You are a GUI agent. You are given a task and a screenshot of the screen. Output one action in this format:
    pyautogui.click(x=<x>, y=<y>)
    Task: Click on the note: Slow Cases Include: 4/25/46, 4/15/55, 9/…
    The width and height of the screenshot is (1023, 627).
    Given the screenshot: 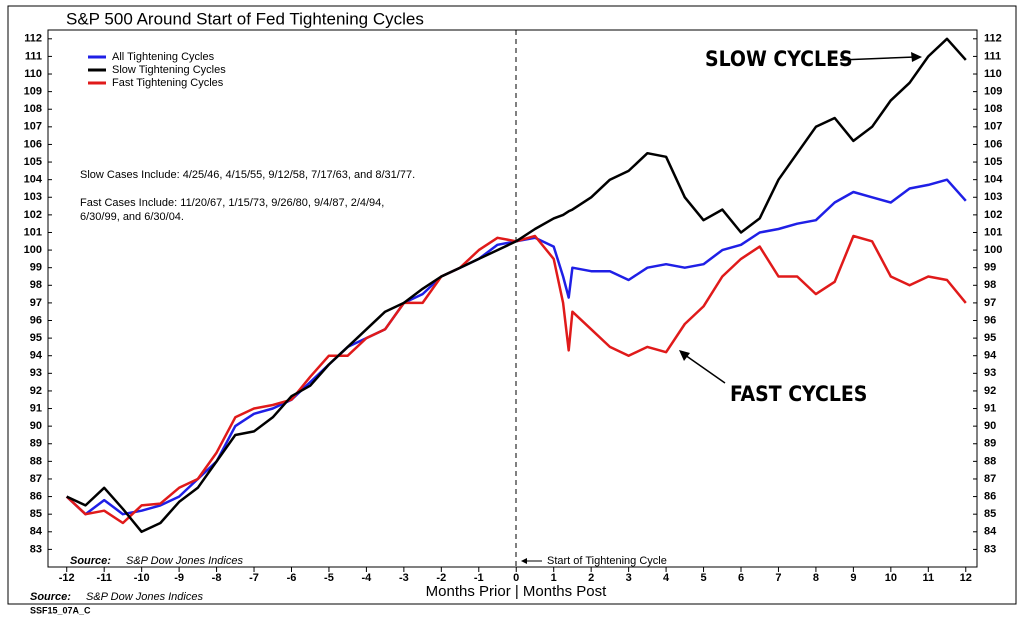 What is the action you would take?
    pyautogui.click(x=247, y=175)
    